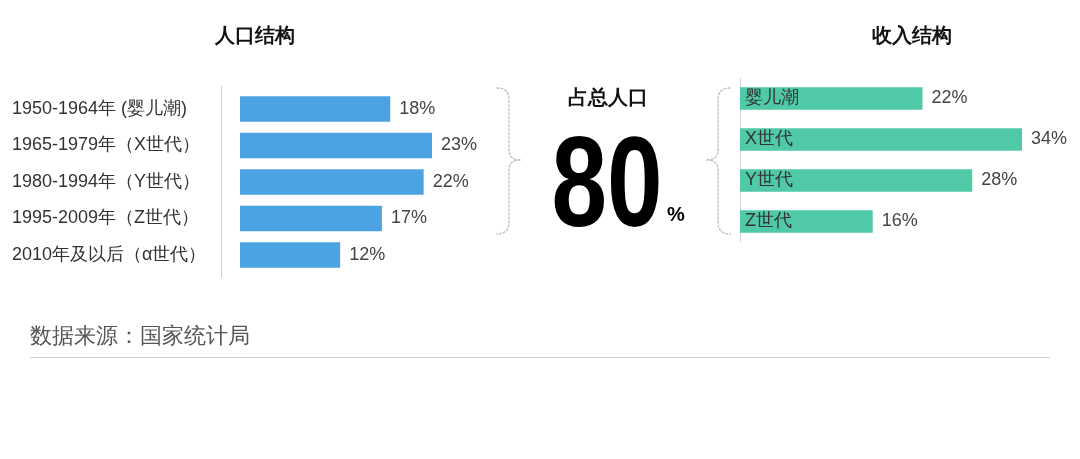 This screenshot has height=459, width=1080. What do you see at coordinates (106, 144) in the screenshot?
I see `y-tick-label: 1965-1979年（X世代）` at bounding box center [106, 144].